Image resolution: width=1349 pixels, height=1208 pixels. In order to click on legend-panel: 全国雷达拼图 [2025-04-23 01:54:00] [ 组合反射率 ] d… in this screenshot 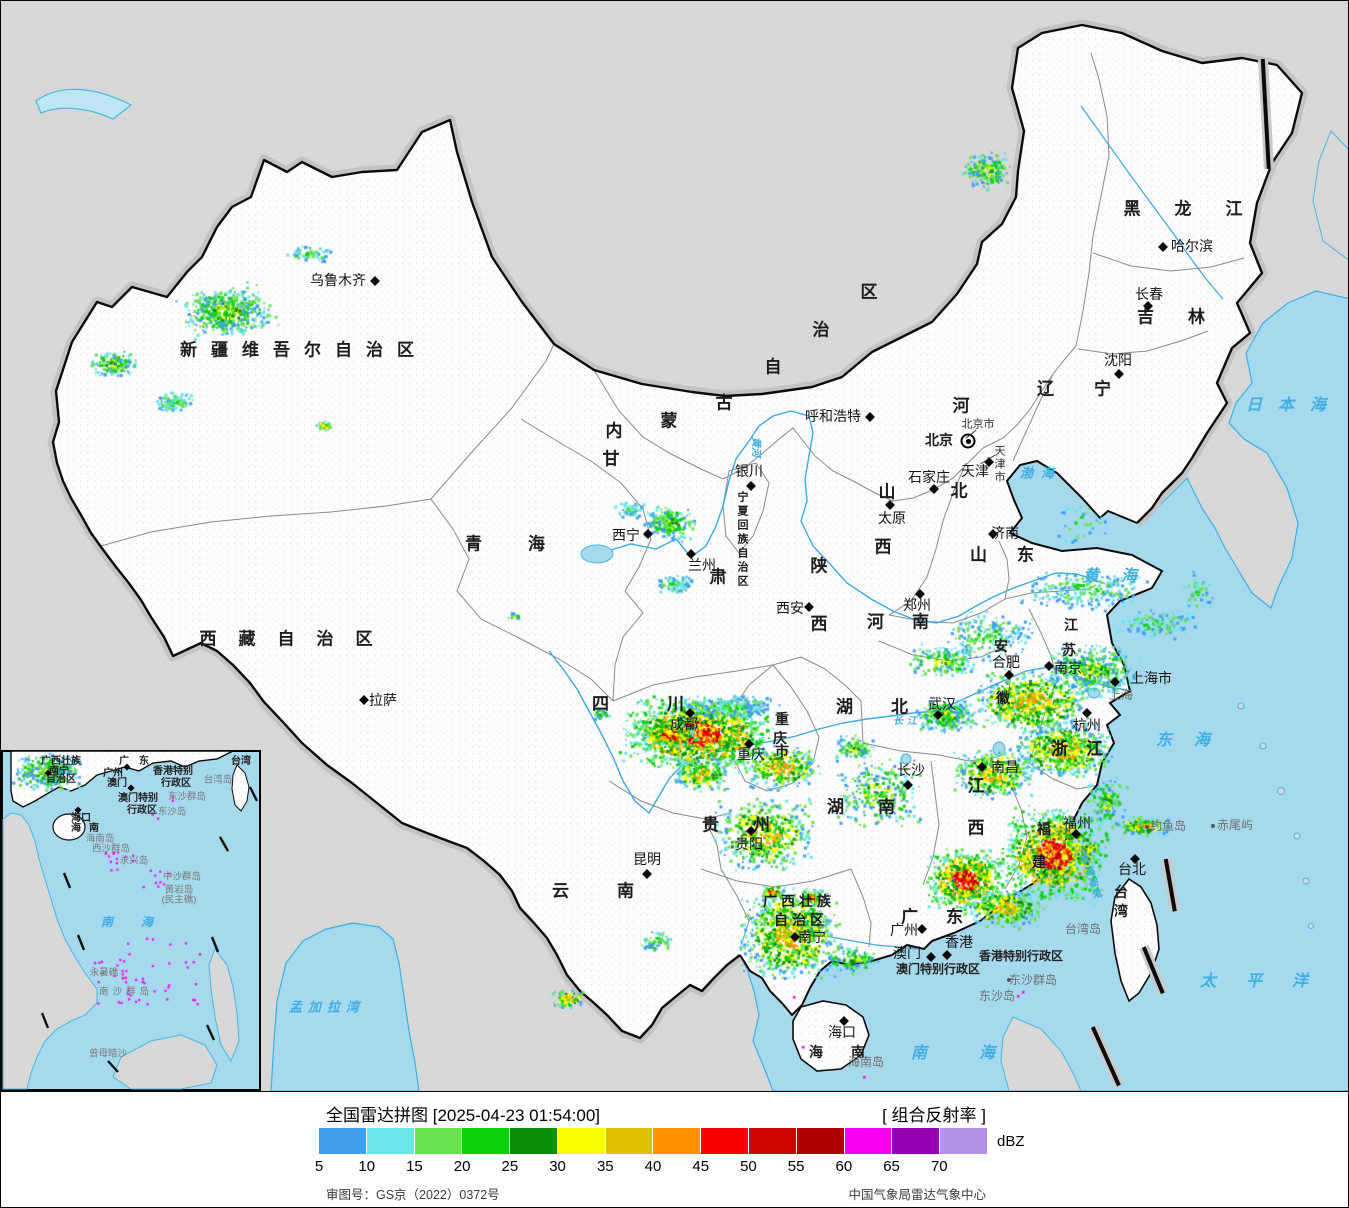, I will do `click(674, 1149)`.